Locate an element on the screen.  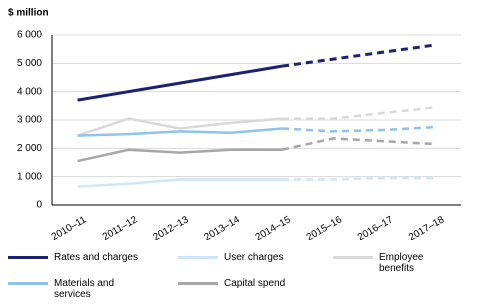
legend-label: User charges is located at coordinates (254, 257).